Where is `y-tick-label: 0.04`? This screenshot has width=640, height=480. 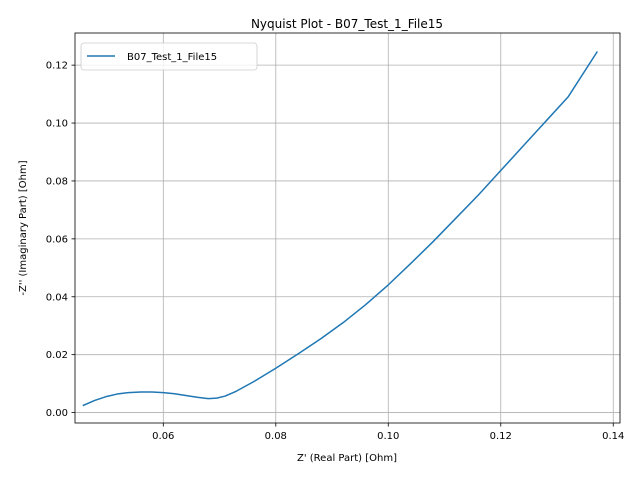 y-tick-label: 0.04 is located at coordinates (57, 297).